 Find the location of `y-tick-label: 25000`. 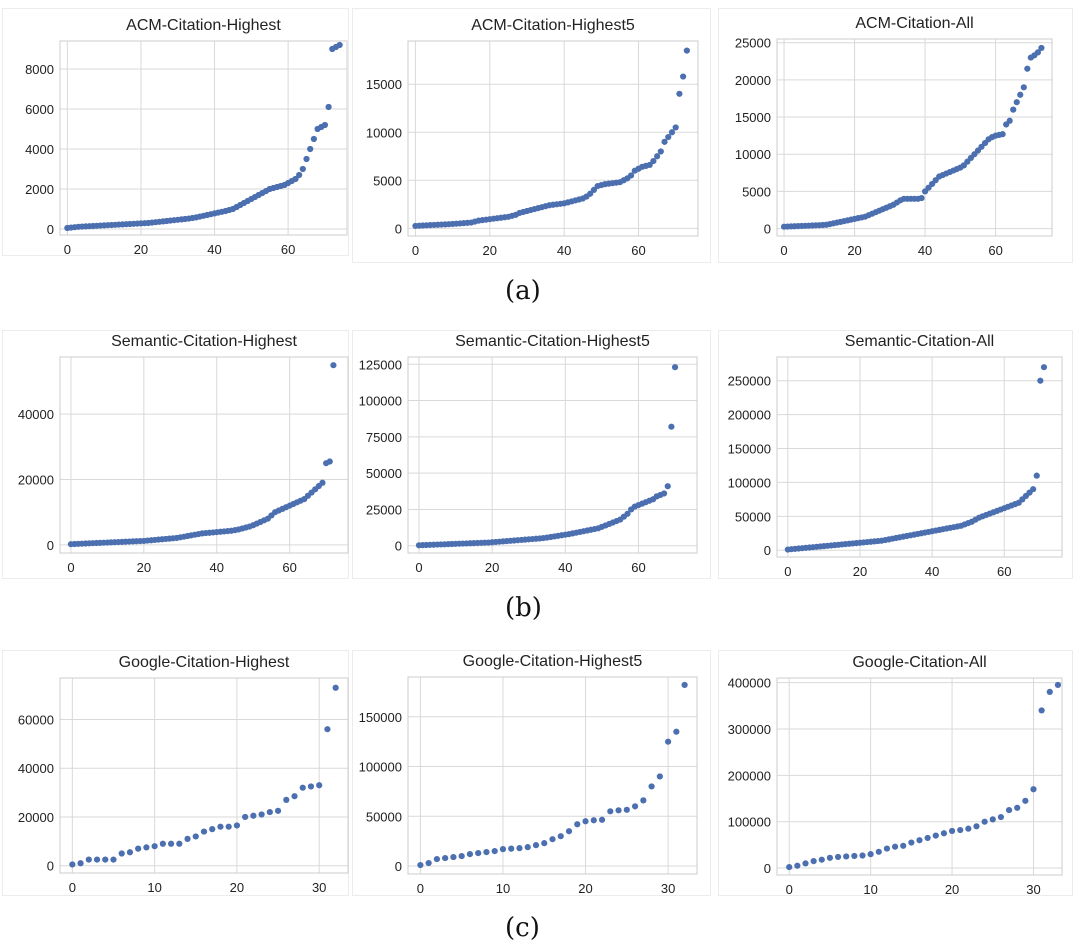

y-tick-label: 25000 is located at coordinates (753, 43).